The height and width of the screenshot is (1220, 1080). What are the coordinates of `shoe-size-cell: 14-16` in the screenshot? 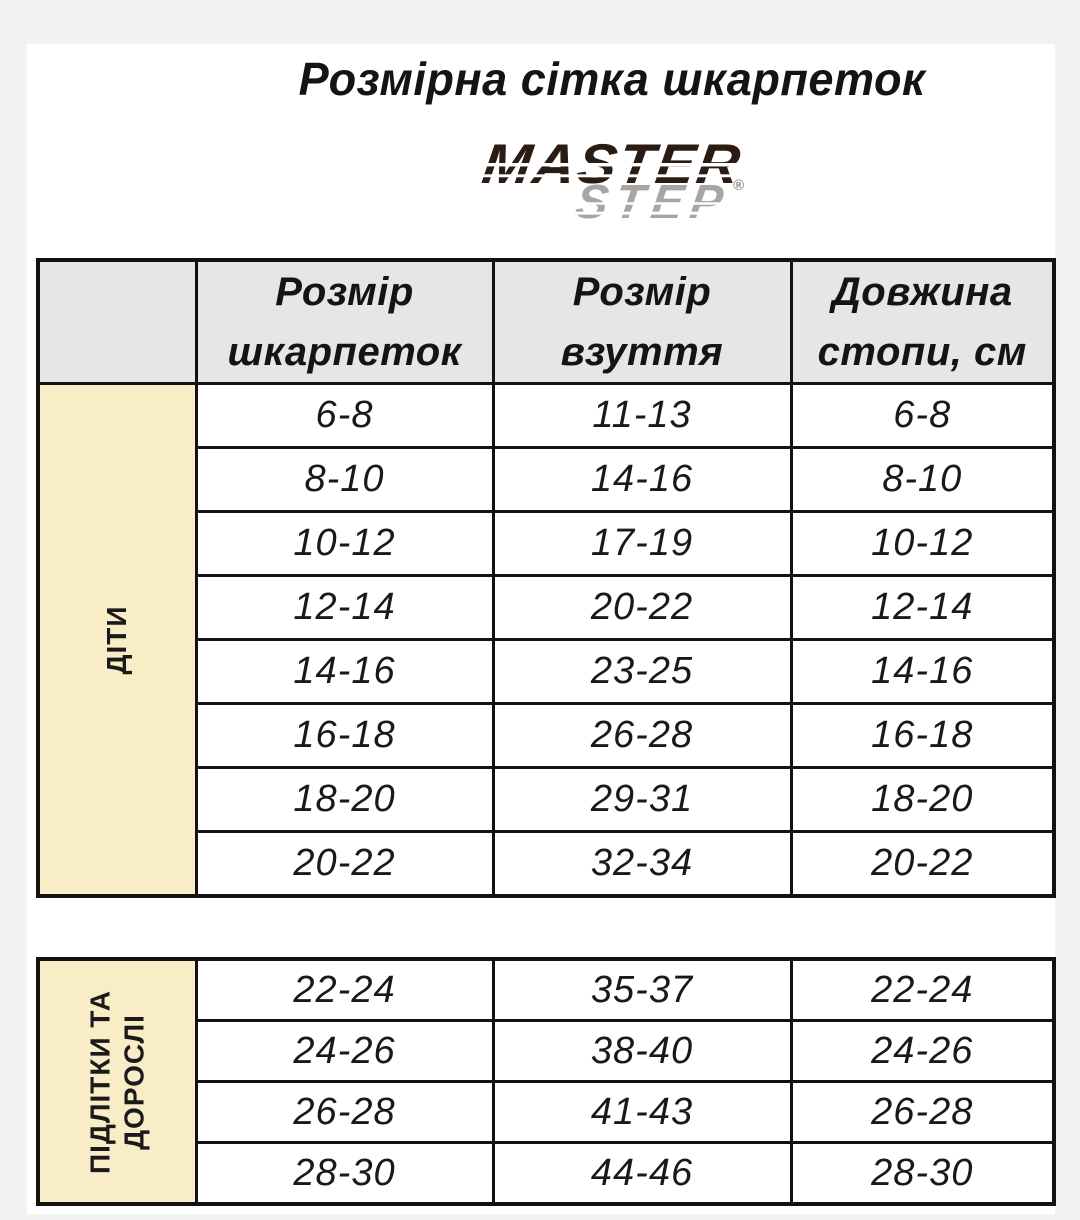 It's located at (642, 479).